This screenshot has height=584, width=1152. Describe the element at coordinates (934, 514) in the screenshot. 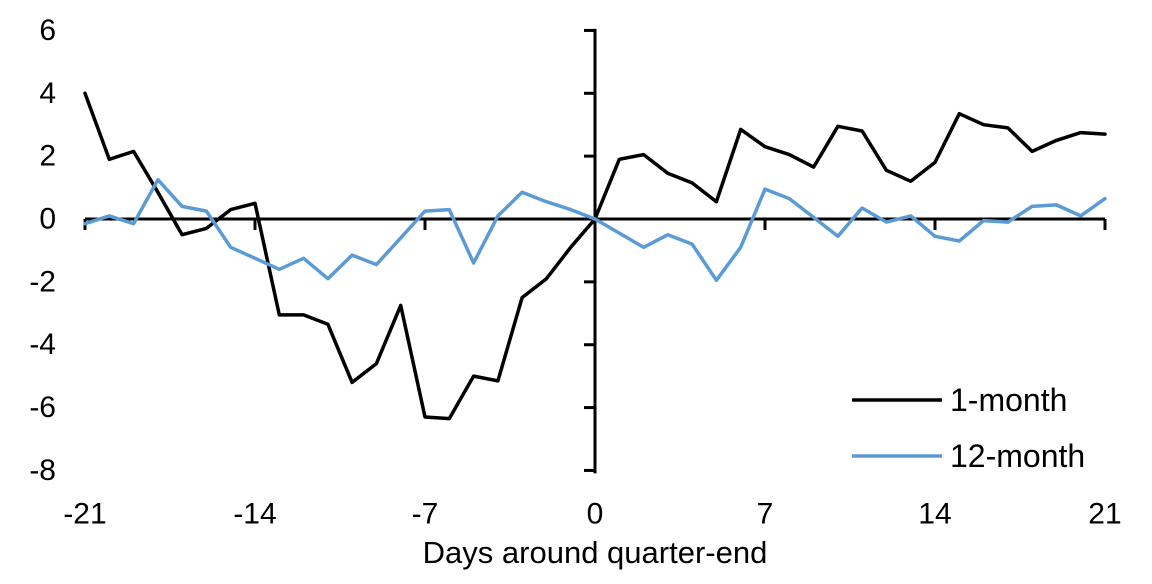

I see `x-tick-label: 14` at that location.